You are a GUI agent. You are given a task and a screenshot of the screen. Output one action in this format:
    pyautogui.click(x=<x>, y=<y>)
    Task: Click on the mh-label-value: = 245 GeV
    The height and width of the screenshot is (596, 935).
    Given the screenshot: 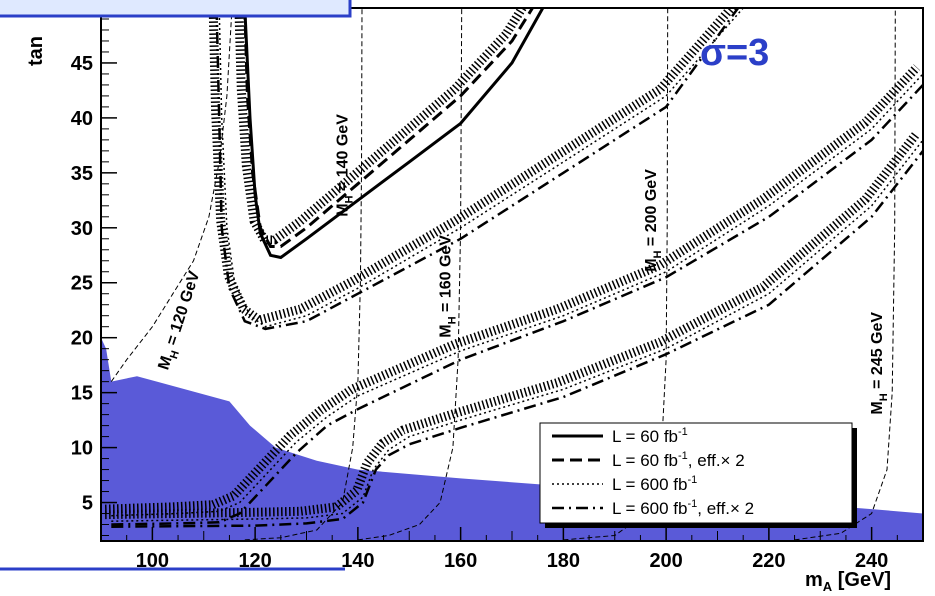 What is the action you would take?
    pyautogui.click(x=877, y=353)
    